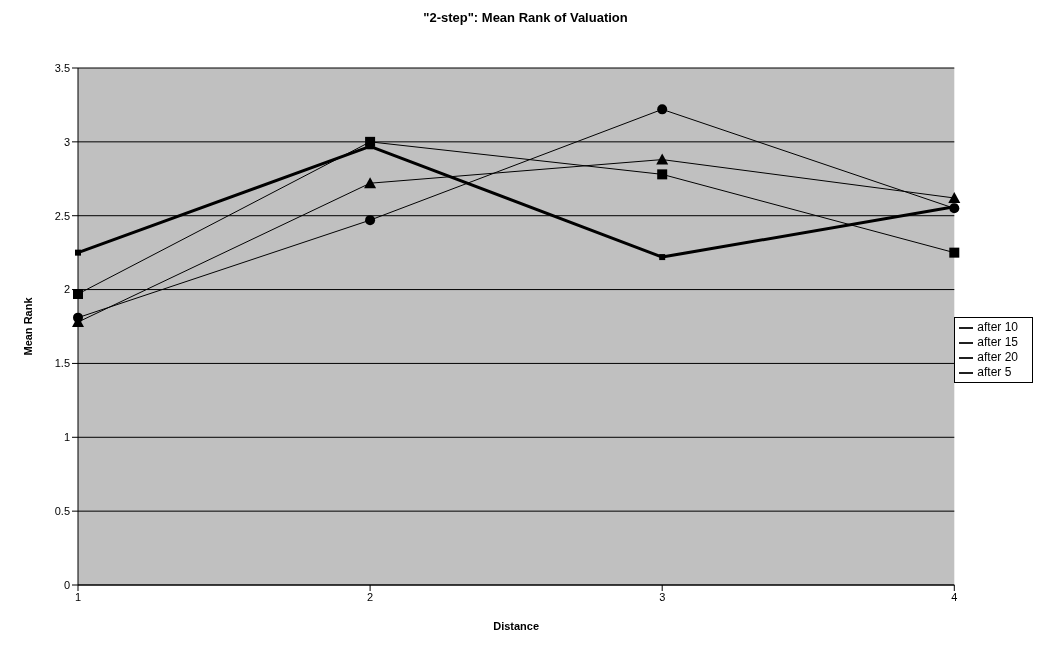 The height and width of the screenshot is (659, 1051). Describe the element at coordinates (62, 511) in the screenshot. I see `y-tick-label: 0.5` at that location.